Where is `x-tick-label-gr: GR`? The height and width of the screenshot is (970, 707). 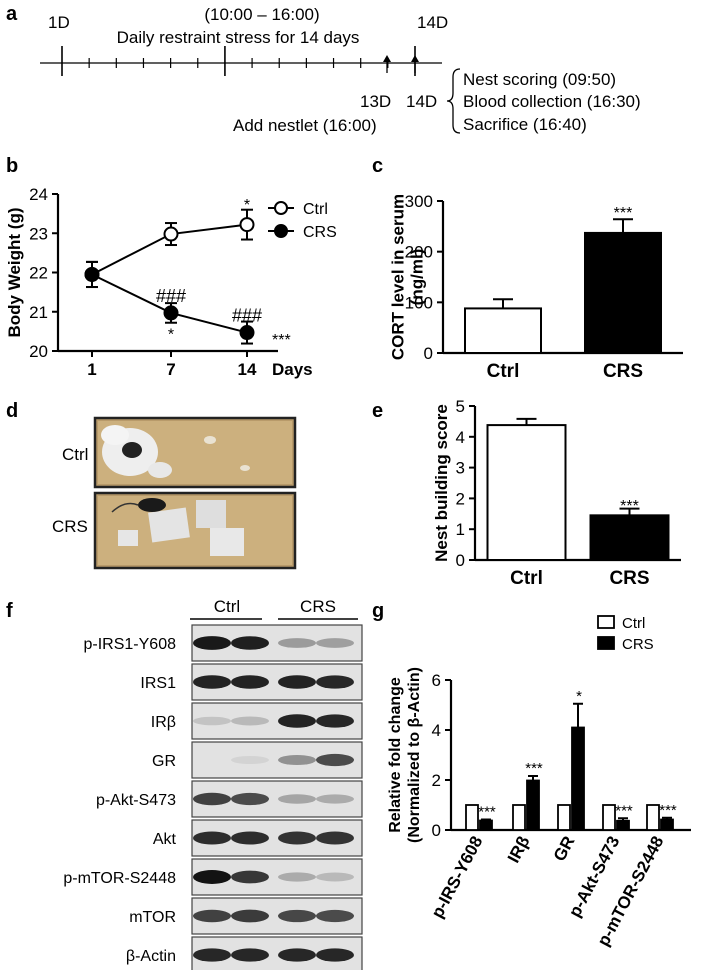
x-tick-label-gr: GR is located at coordinates (564, 848).